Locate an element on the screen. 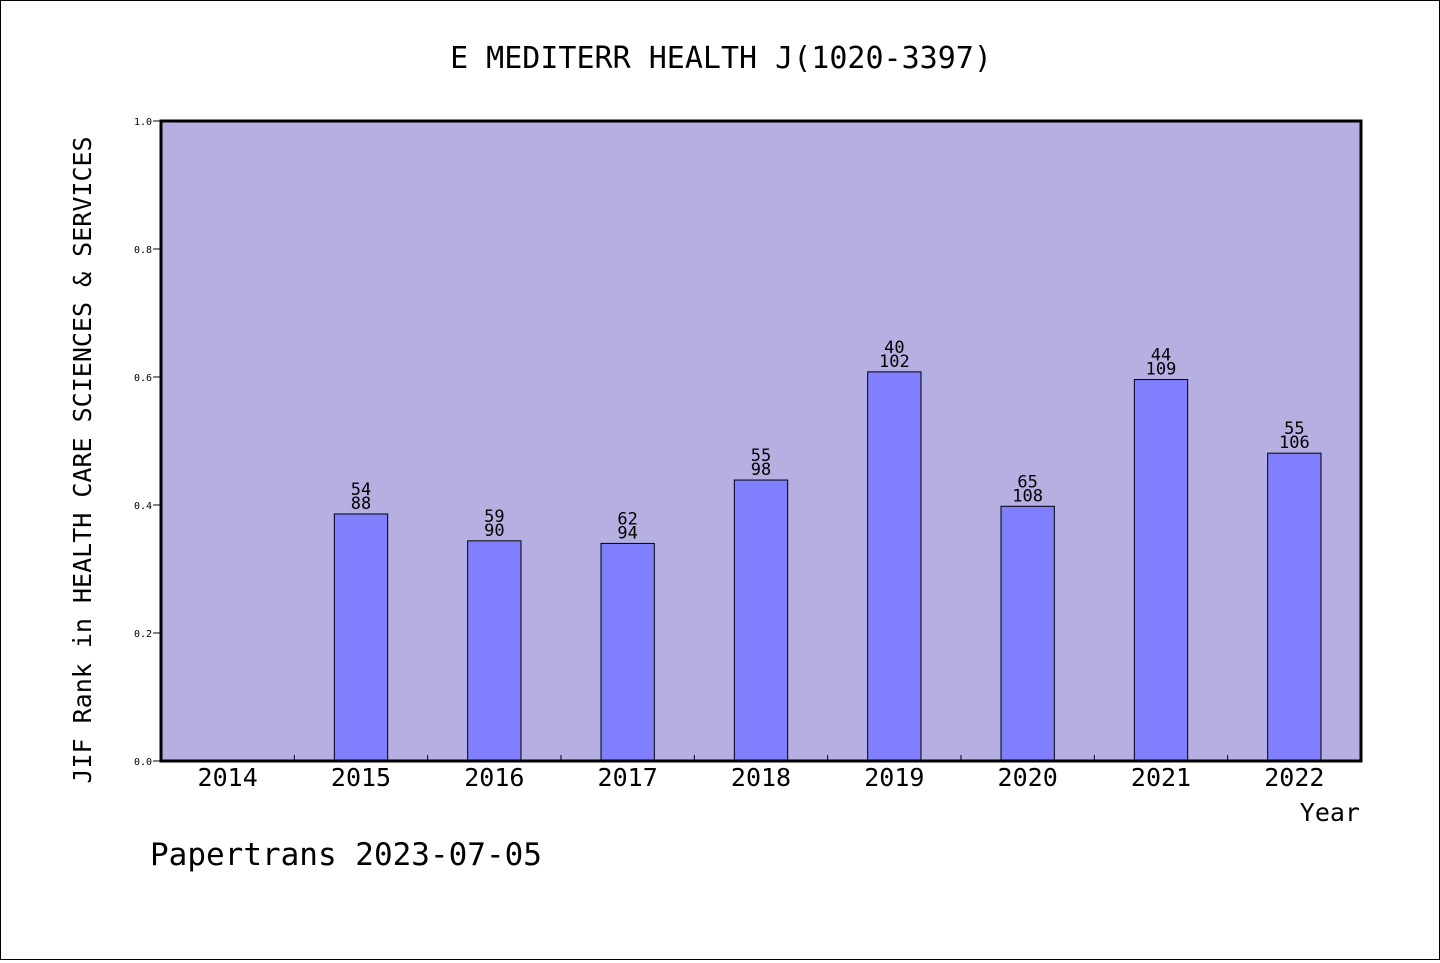  bar-label-bottom: 106 is located at coordinates (1294, 443).